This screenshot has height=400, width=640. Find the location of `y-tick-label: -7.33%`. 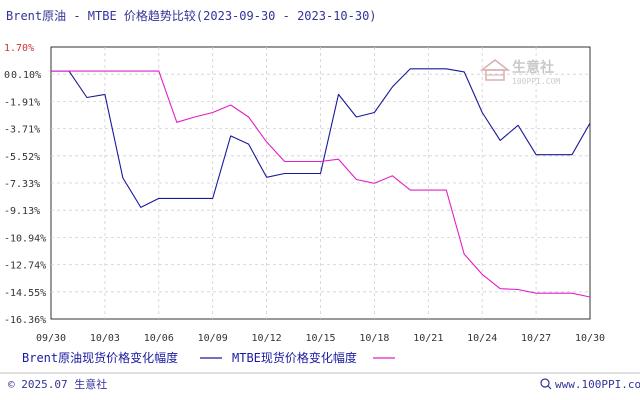

y-tick-label: -7.33% is located at coordinates (22, 184).